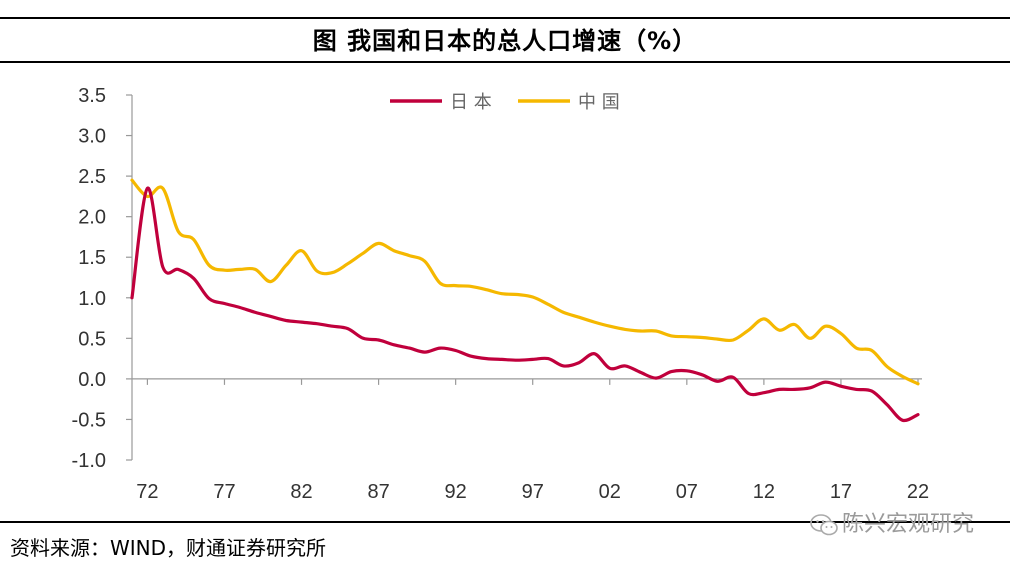 The height and width of the screenshot is (568, 1022). I want to click on x-tick-label: 07, so click(687, 492).